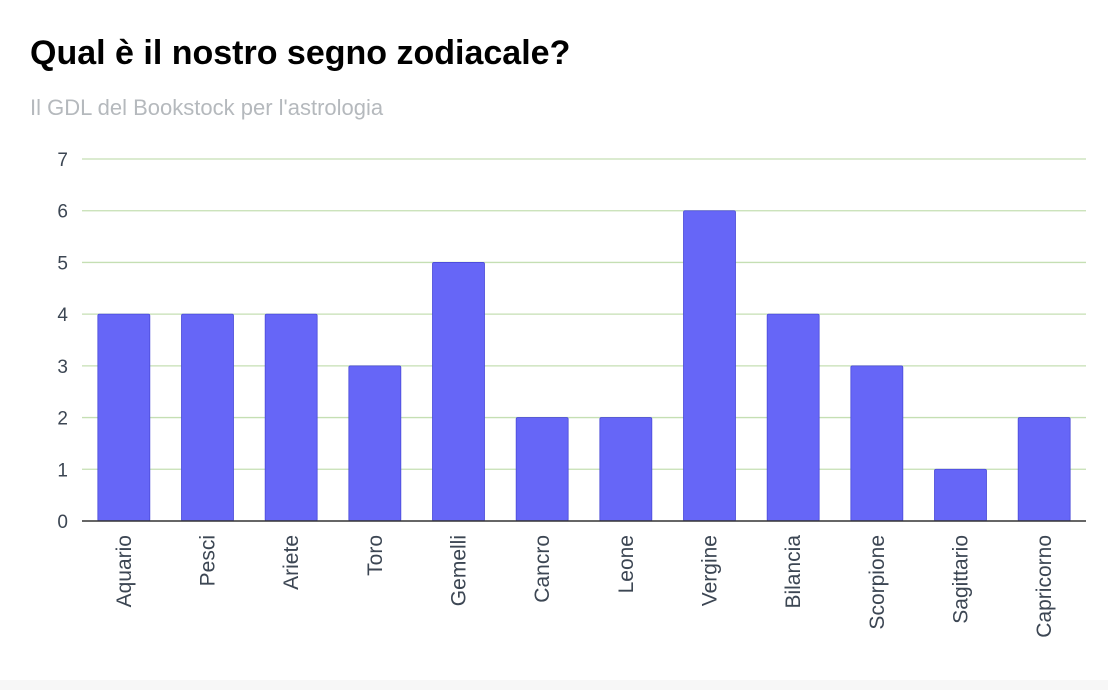  Describe the element at coordinates (960, 495) in the screenshot. I see `bar-sagittario` at that location.